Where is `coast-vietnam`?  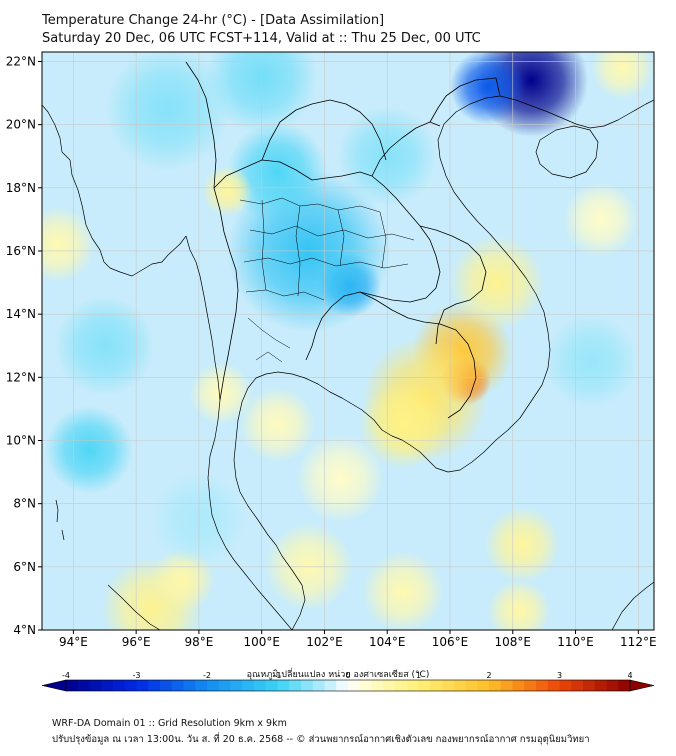
coast-vietnam is located at coordinates (494, 268).